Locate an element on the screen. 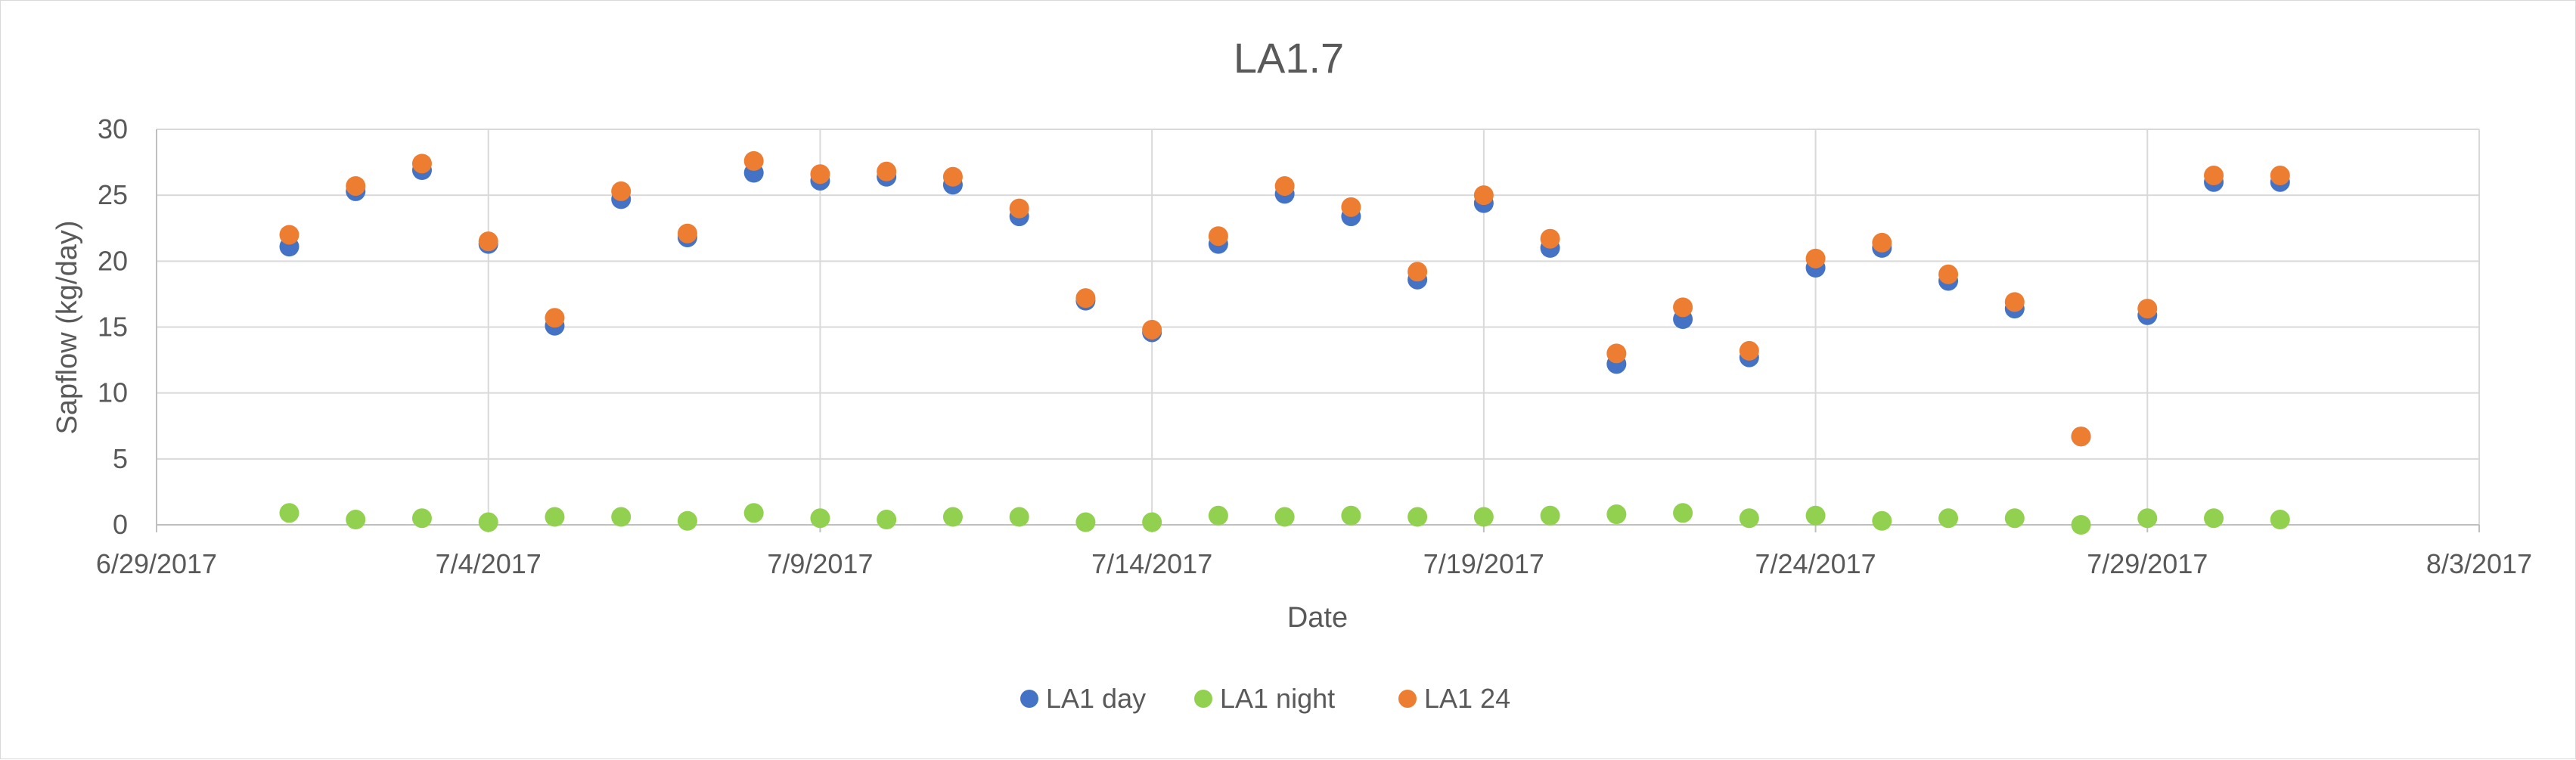 The image size is (2576, 760). y-tick-label: 30 is located at coordinates (113, 129).